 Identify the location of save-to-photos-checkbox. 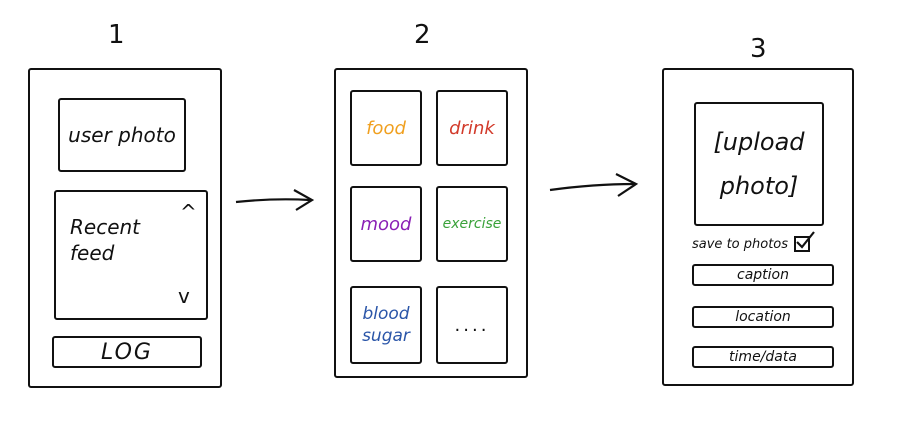
(804, 241).